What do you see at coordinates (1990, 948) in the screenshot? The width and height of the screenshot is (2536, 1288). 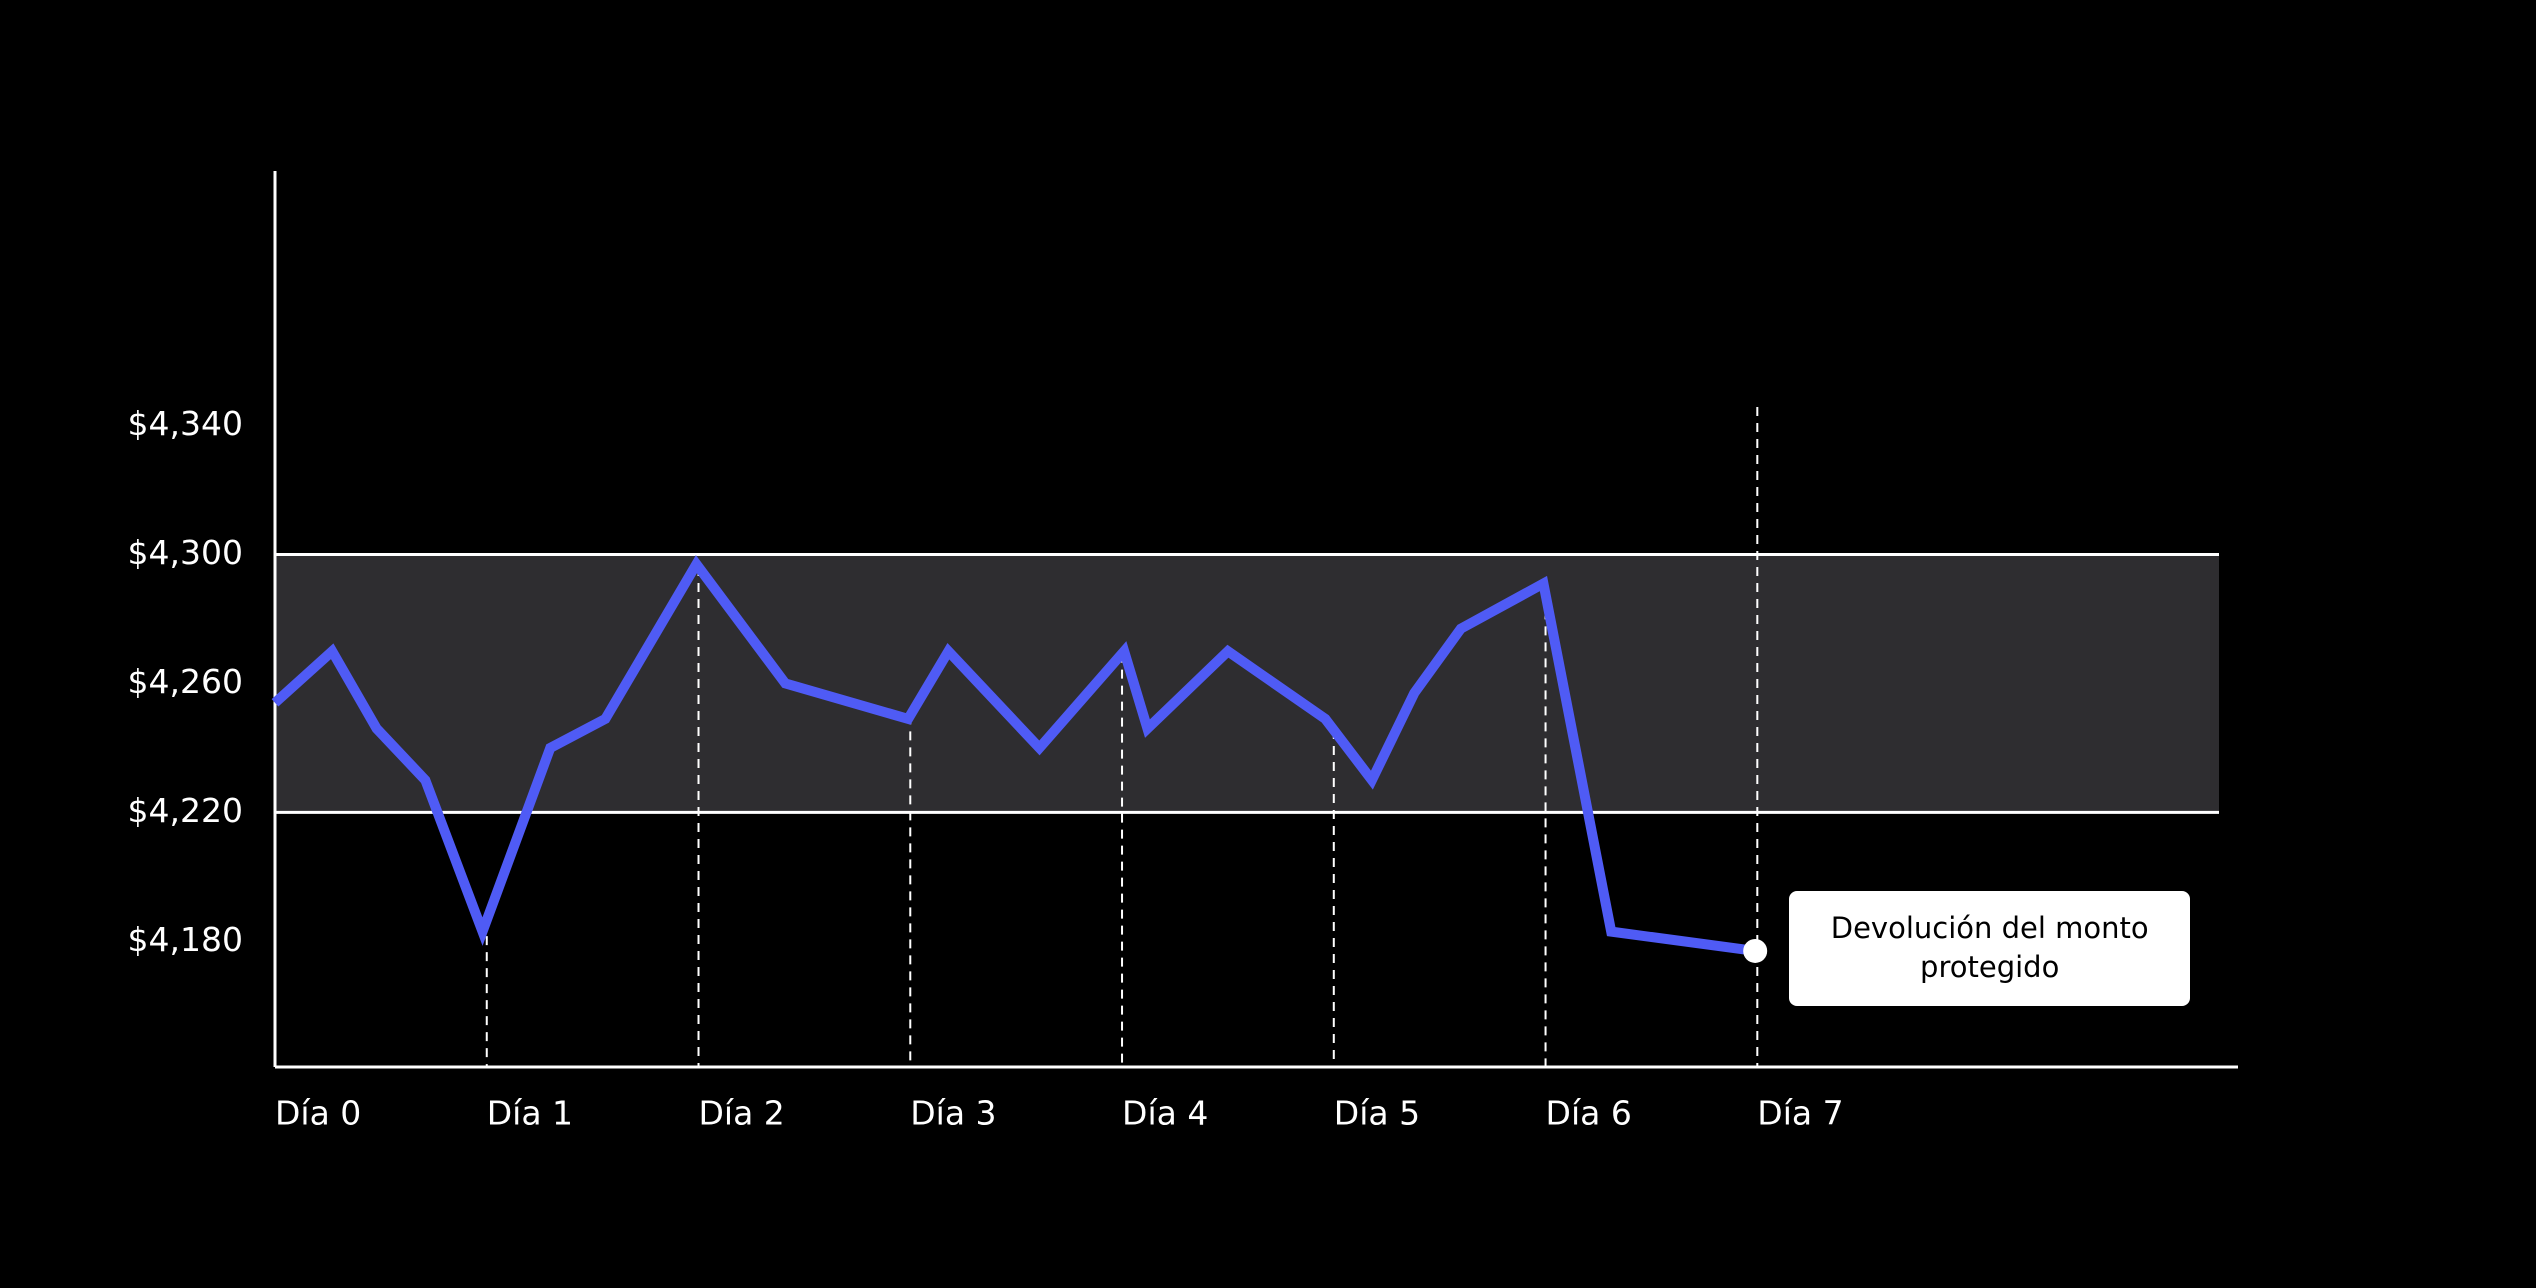 I see `annotation: Devolución del monto protegido` at bounding box center [1990, 948].